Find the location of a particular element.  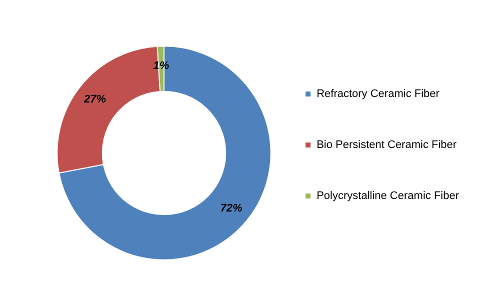

legend-label: Bio Persistent Ceramic Fiber is located at coordinates (386, 145).